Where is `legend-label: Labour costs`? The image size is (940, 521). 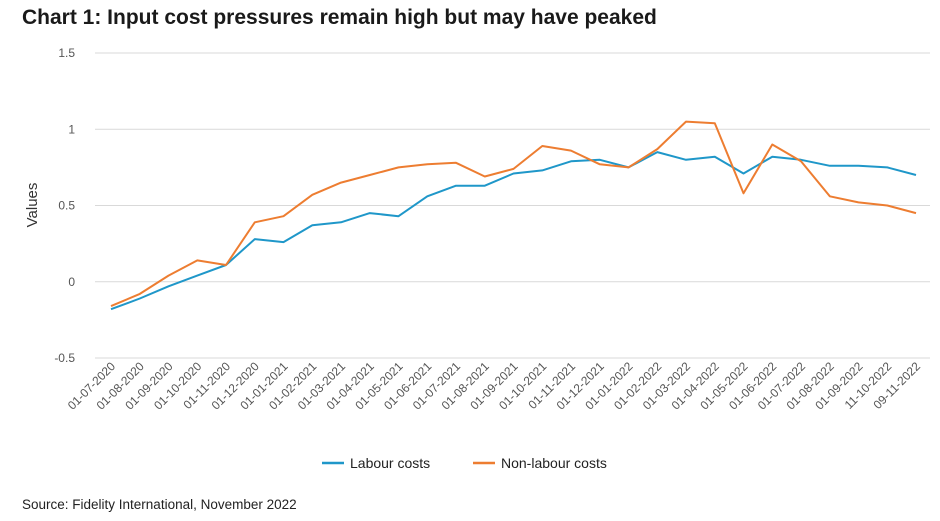
legend-label: Labour costs is located at coordinates (390, 463).